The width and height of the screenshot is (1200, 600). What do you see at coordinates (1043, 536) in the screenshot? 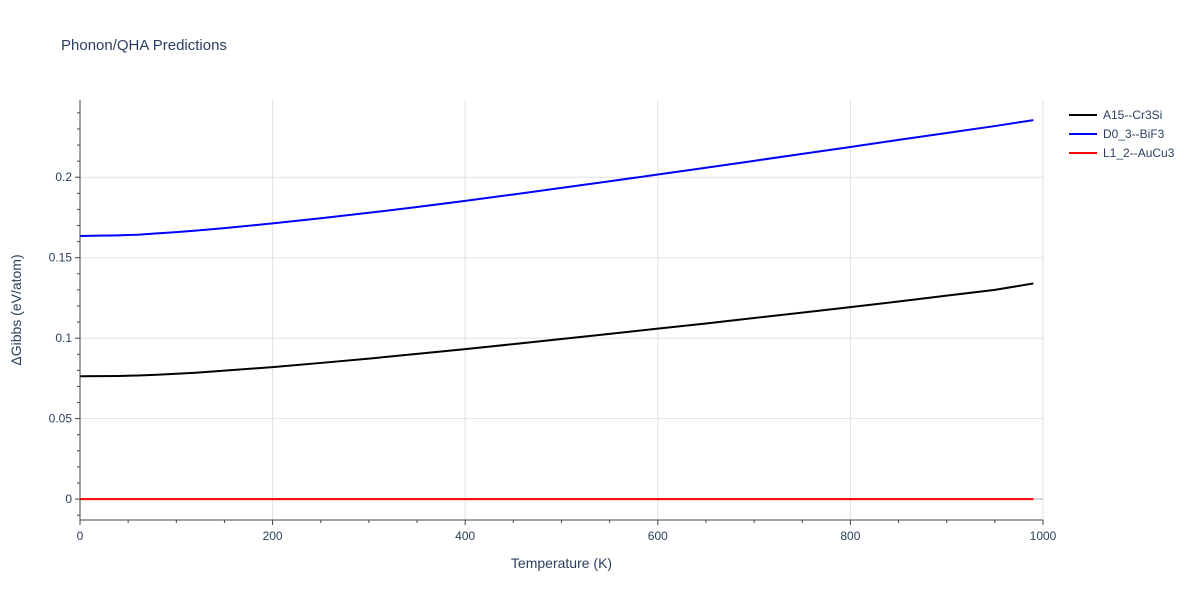
I see `x-tick-label: 1000` at bounding box center [1043, 536].